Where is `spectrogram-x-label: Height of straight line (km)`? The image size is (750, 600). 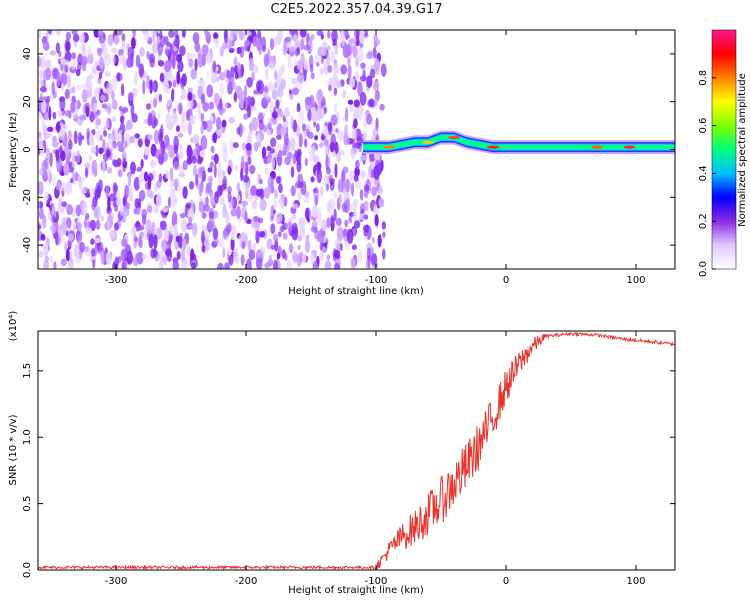
spectrogram-x-label: Height of straight line (km) is located at coordinates (356, 291).